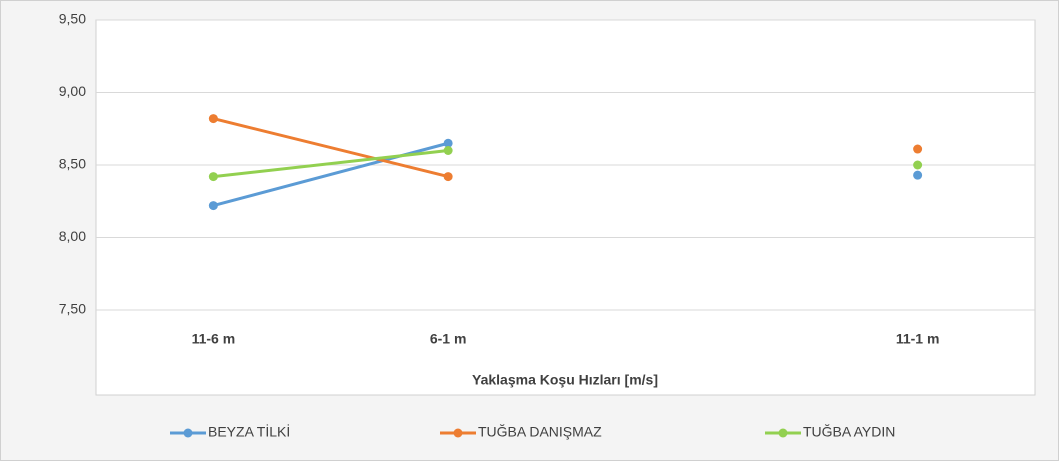 The height and width of the screenshot is (461, 1059). What do you see at coordinates (249, 431) in the screenshot?
I see `legend-label: BEYZA TİLKİ` at bounding box center [249, 431].